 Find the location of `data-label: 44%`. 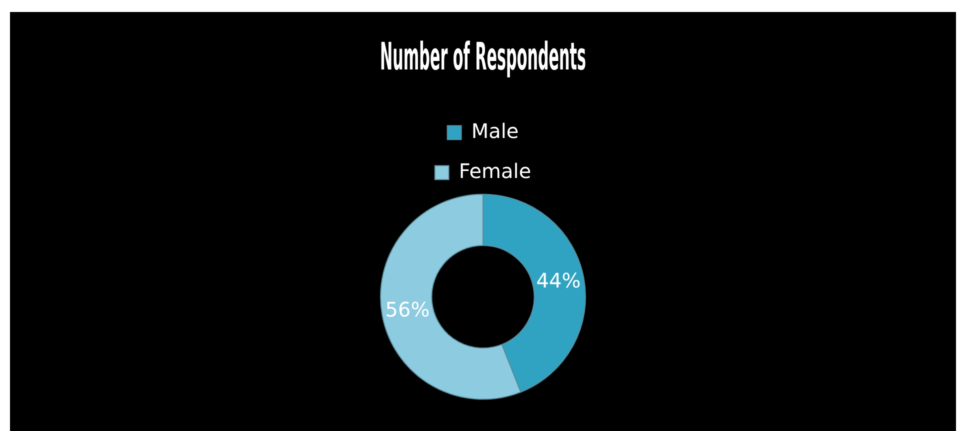

data-label: 44% is located at coordinates (558, 280).